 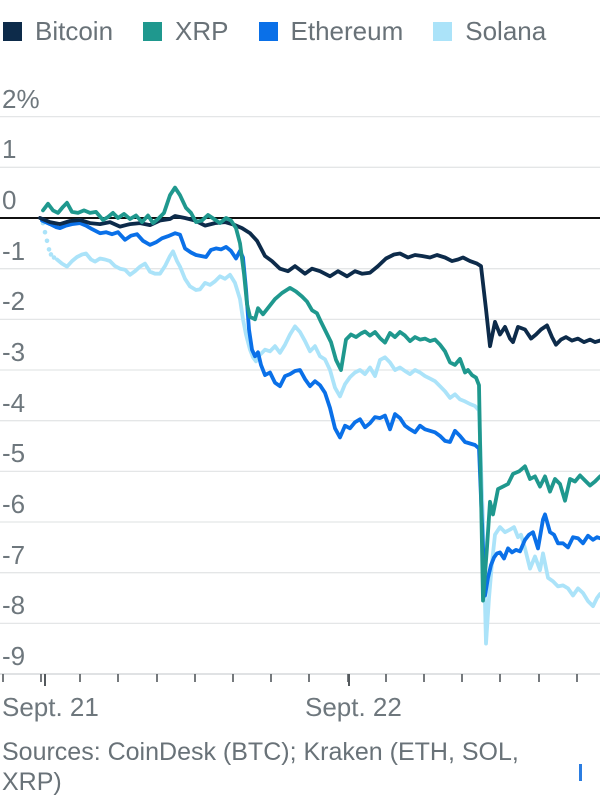 I want to click on y-axis-label: -4, so click(x=14, y=402).